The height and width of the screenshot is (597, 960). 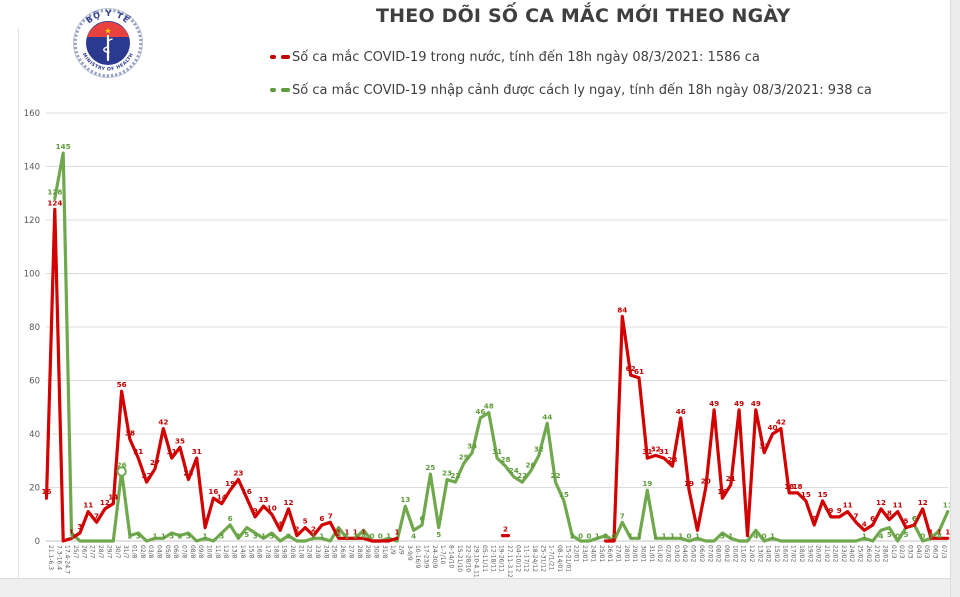 I want to click on svg-text: 10, so click(x=272, y=507).